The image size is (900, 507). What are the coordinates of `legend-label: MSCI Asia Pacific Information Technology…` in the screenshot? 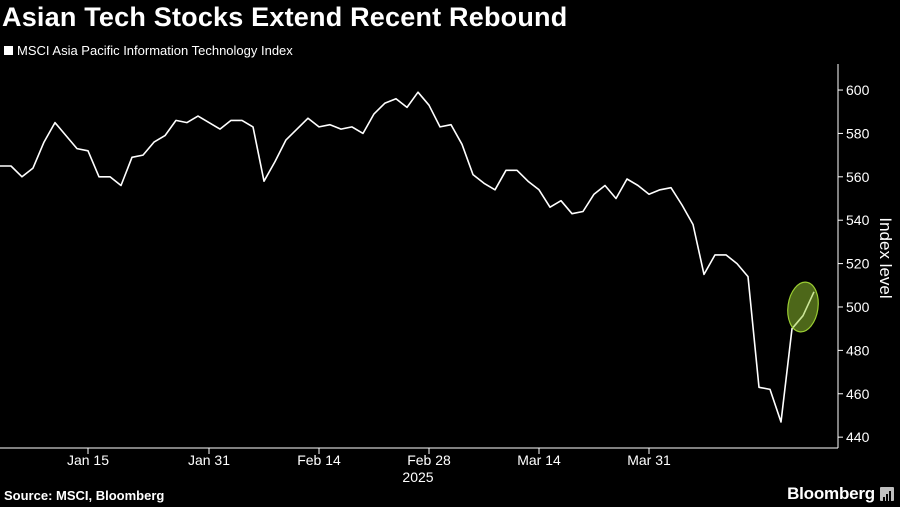 It's located at (155, 50).